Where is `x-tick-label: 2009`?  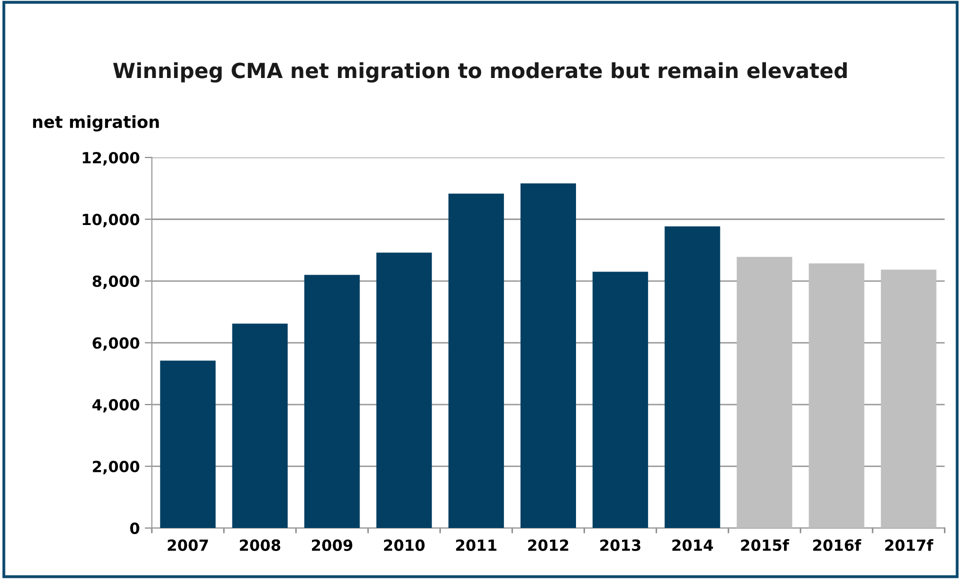 x-tick-label: 2009 is located at coordinates (332, 545).